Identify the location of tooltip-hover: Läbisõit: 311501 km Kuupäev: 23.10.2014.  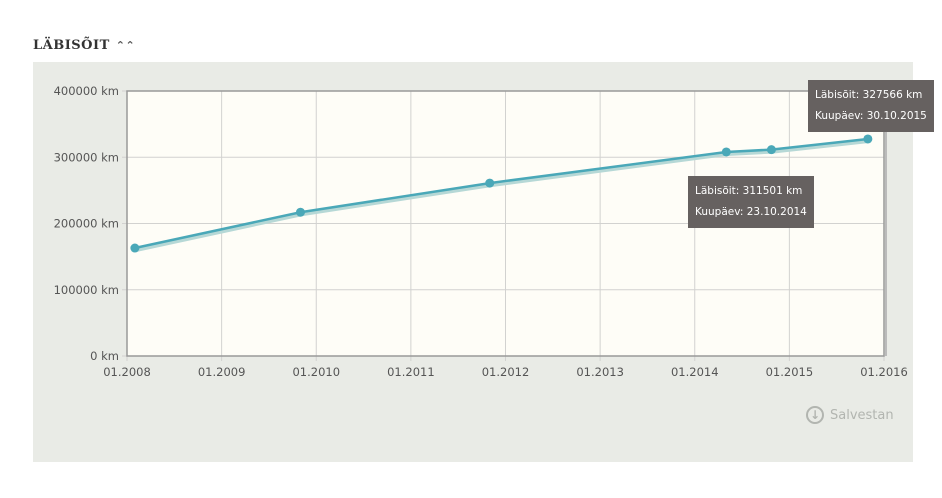
(751, 202).